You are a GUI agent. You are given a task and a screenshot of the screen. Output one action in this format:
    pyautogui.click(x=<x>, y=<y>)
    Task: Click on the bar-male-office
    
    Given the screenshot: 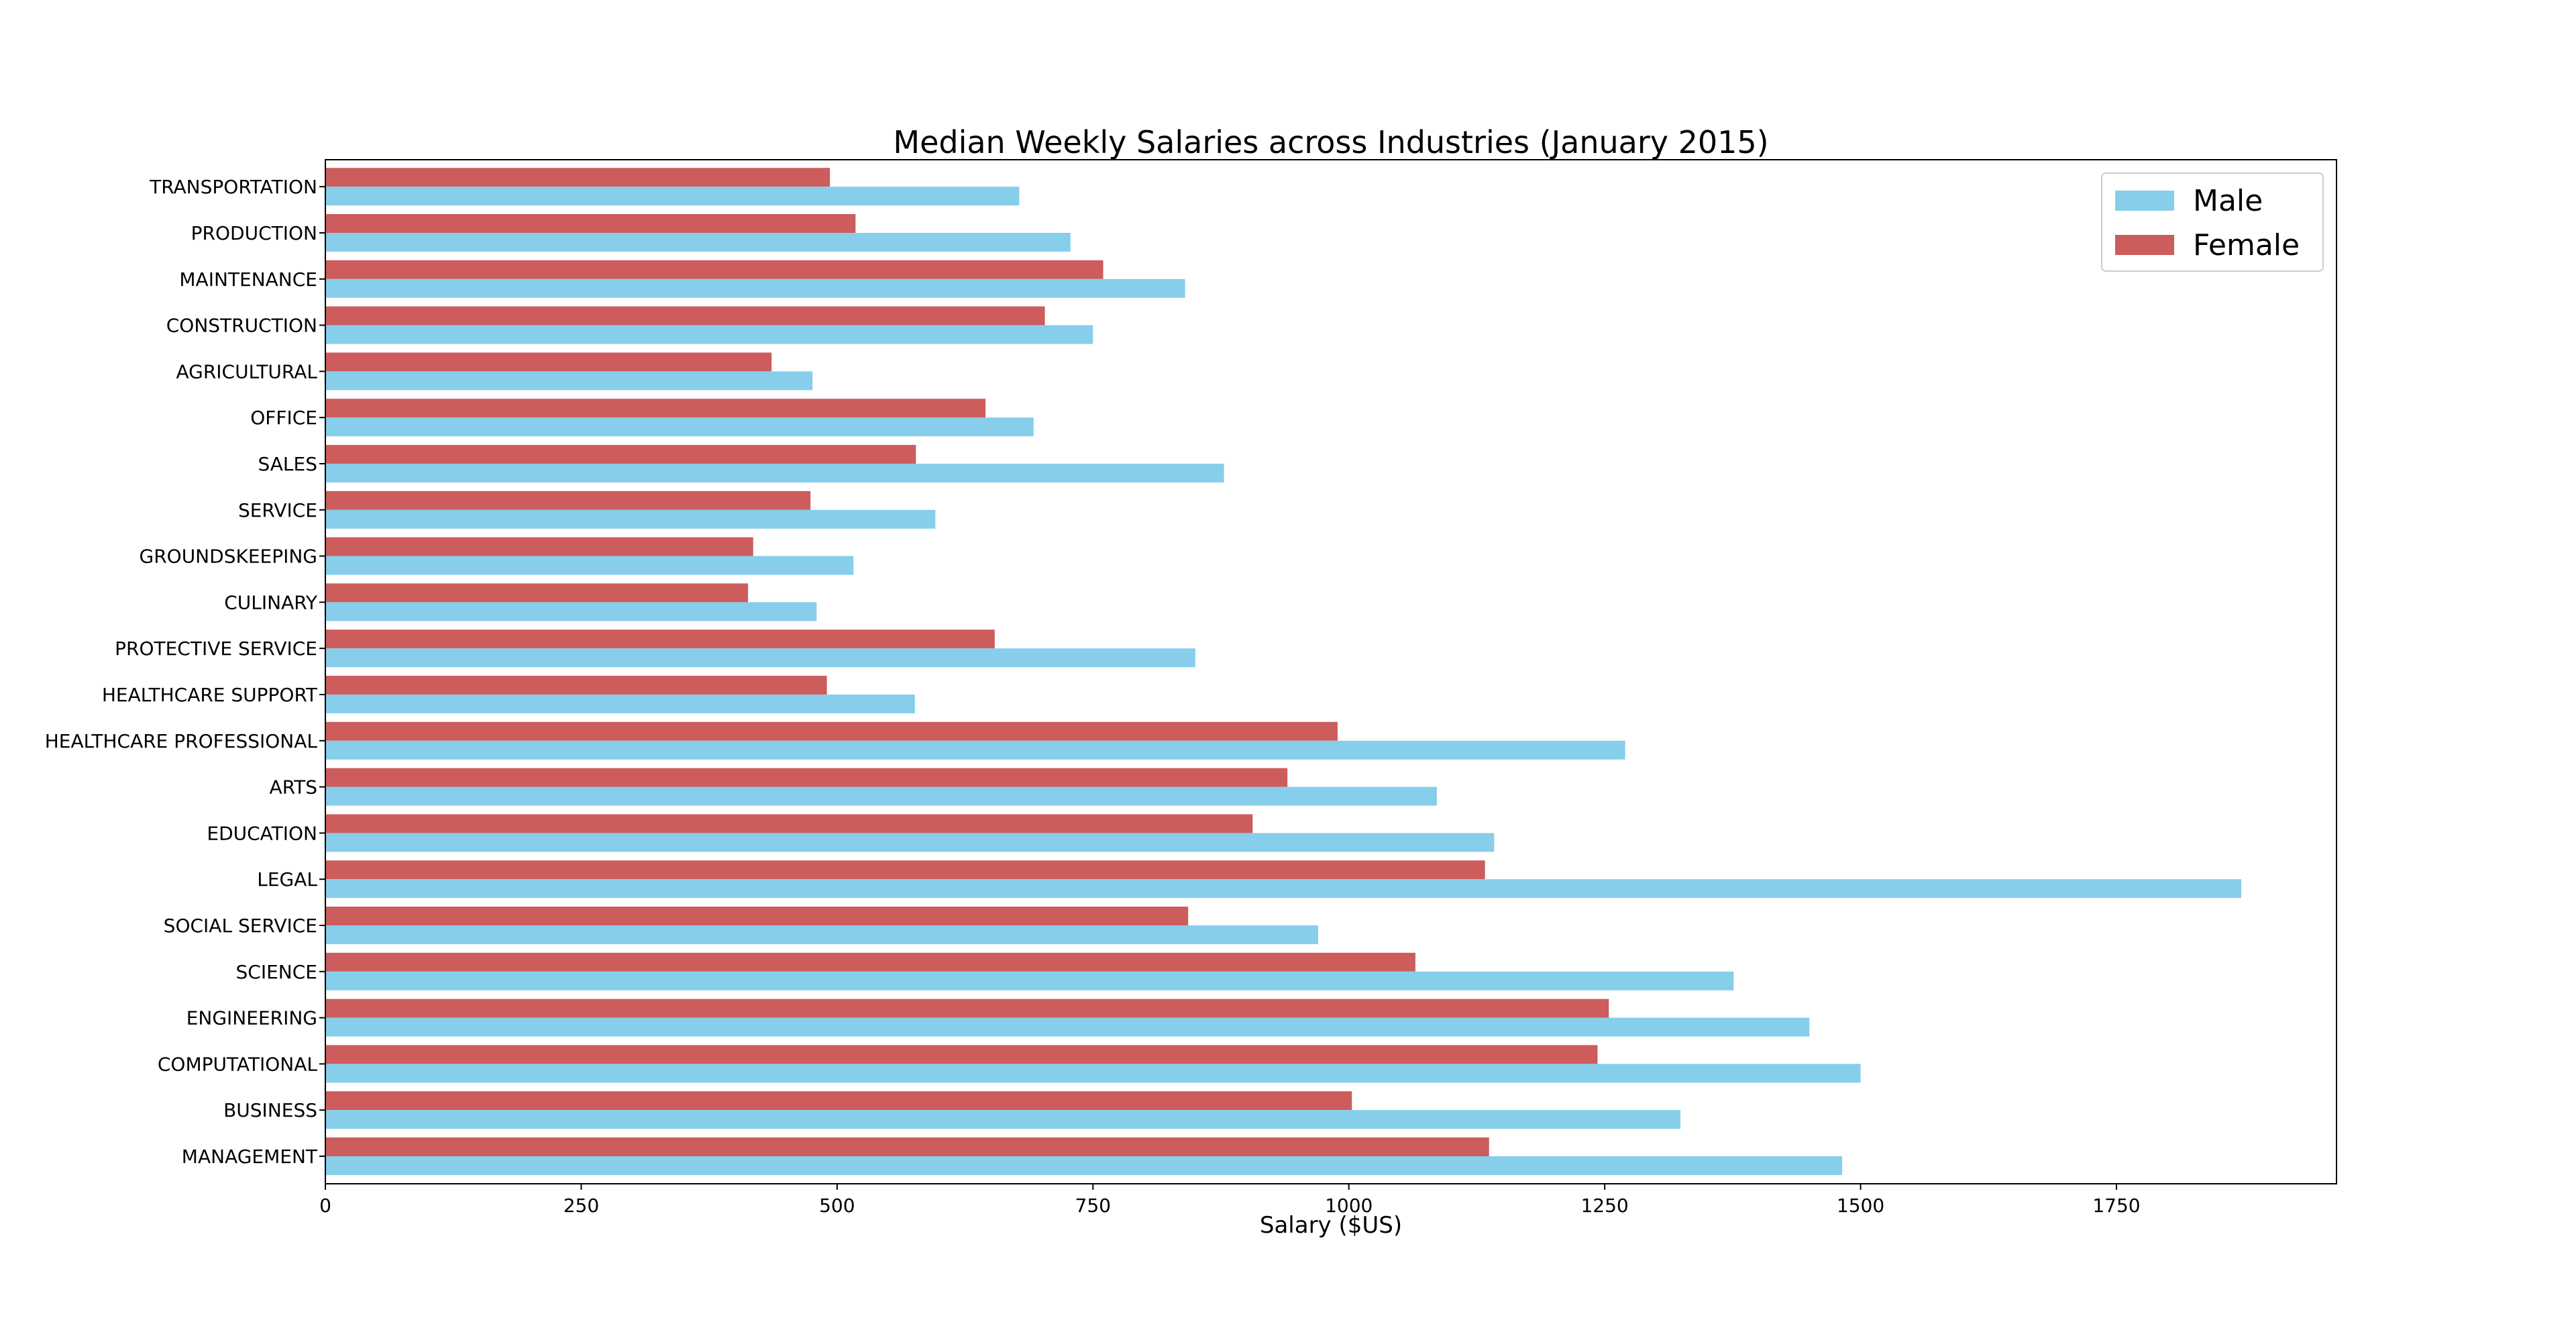 What is the action you would take?
    pyautogui.click(x=679, y=427)
    